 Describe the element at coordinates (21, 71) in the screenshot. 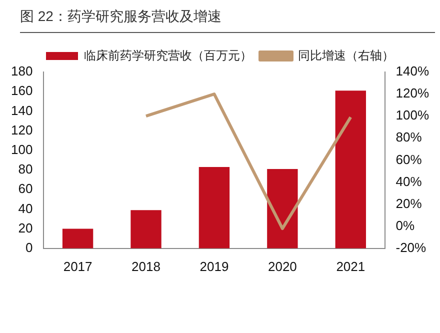

I see `y-tick-label: 180` at that location.